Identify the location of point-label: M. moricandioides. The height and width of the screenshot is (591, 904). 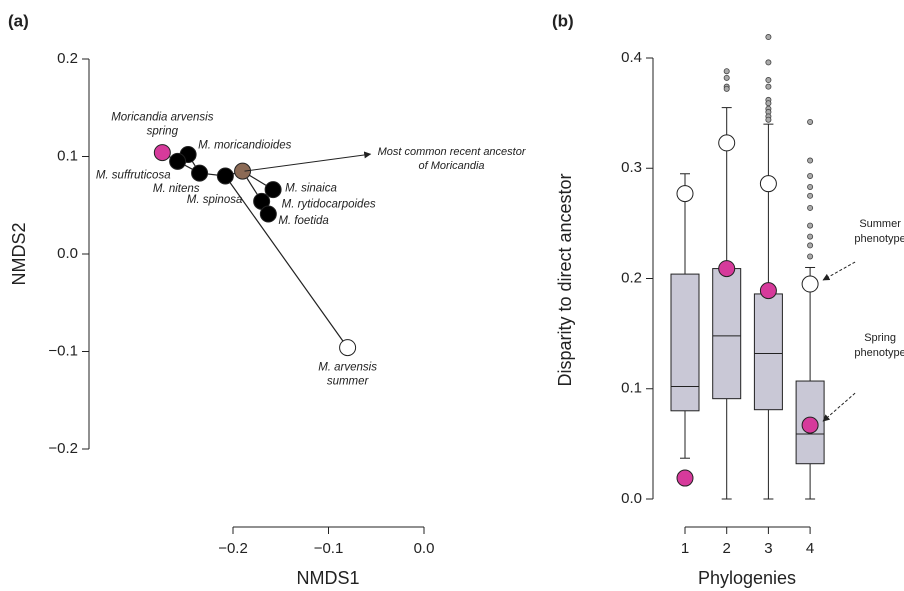
(245, 146).